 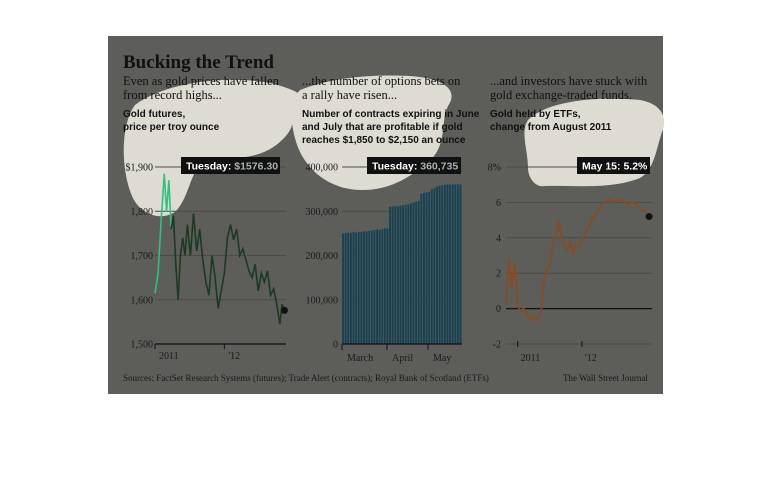 What do you see at coordinates (322, 168) in the screenshot?
I see `options-contracts-y-tick-label: 400,000` at bounding box center [322, 168].